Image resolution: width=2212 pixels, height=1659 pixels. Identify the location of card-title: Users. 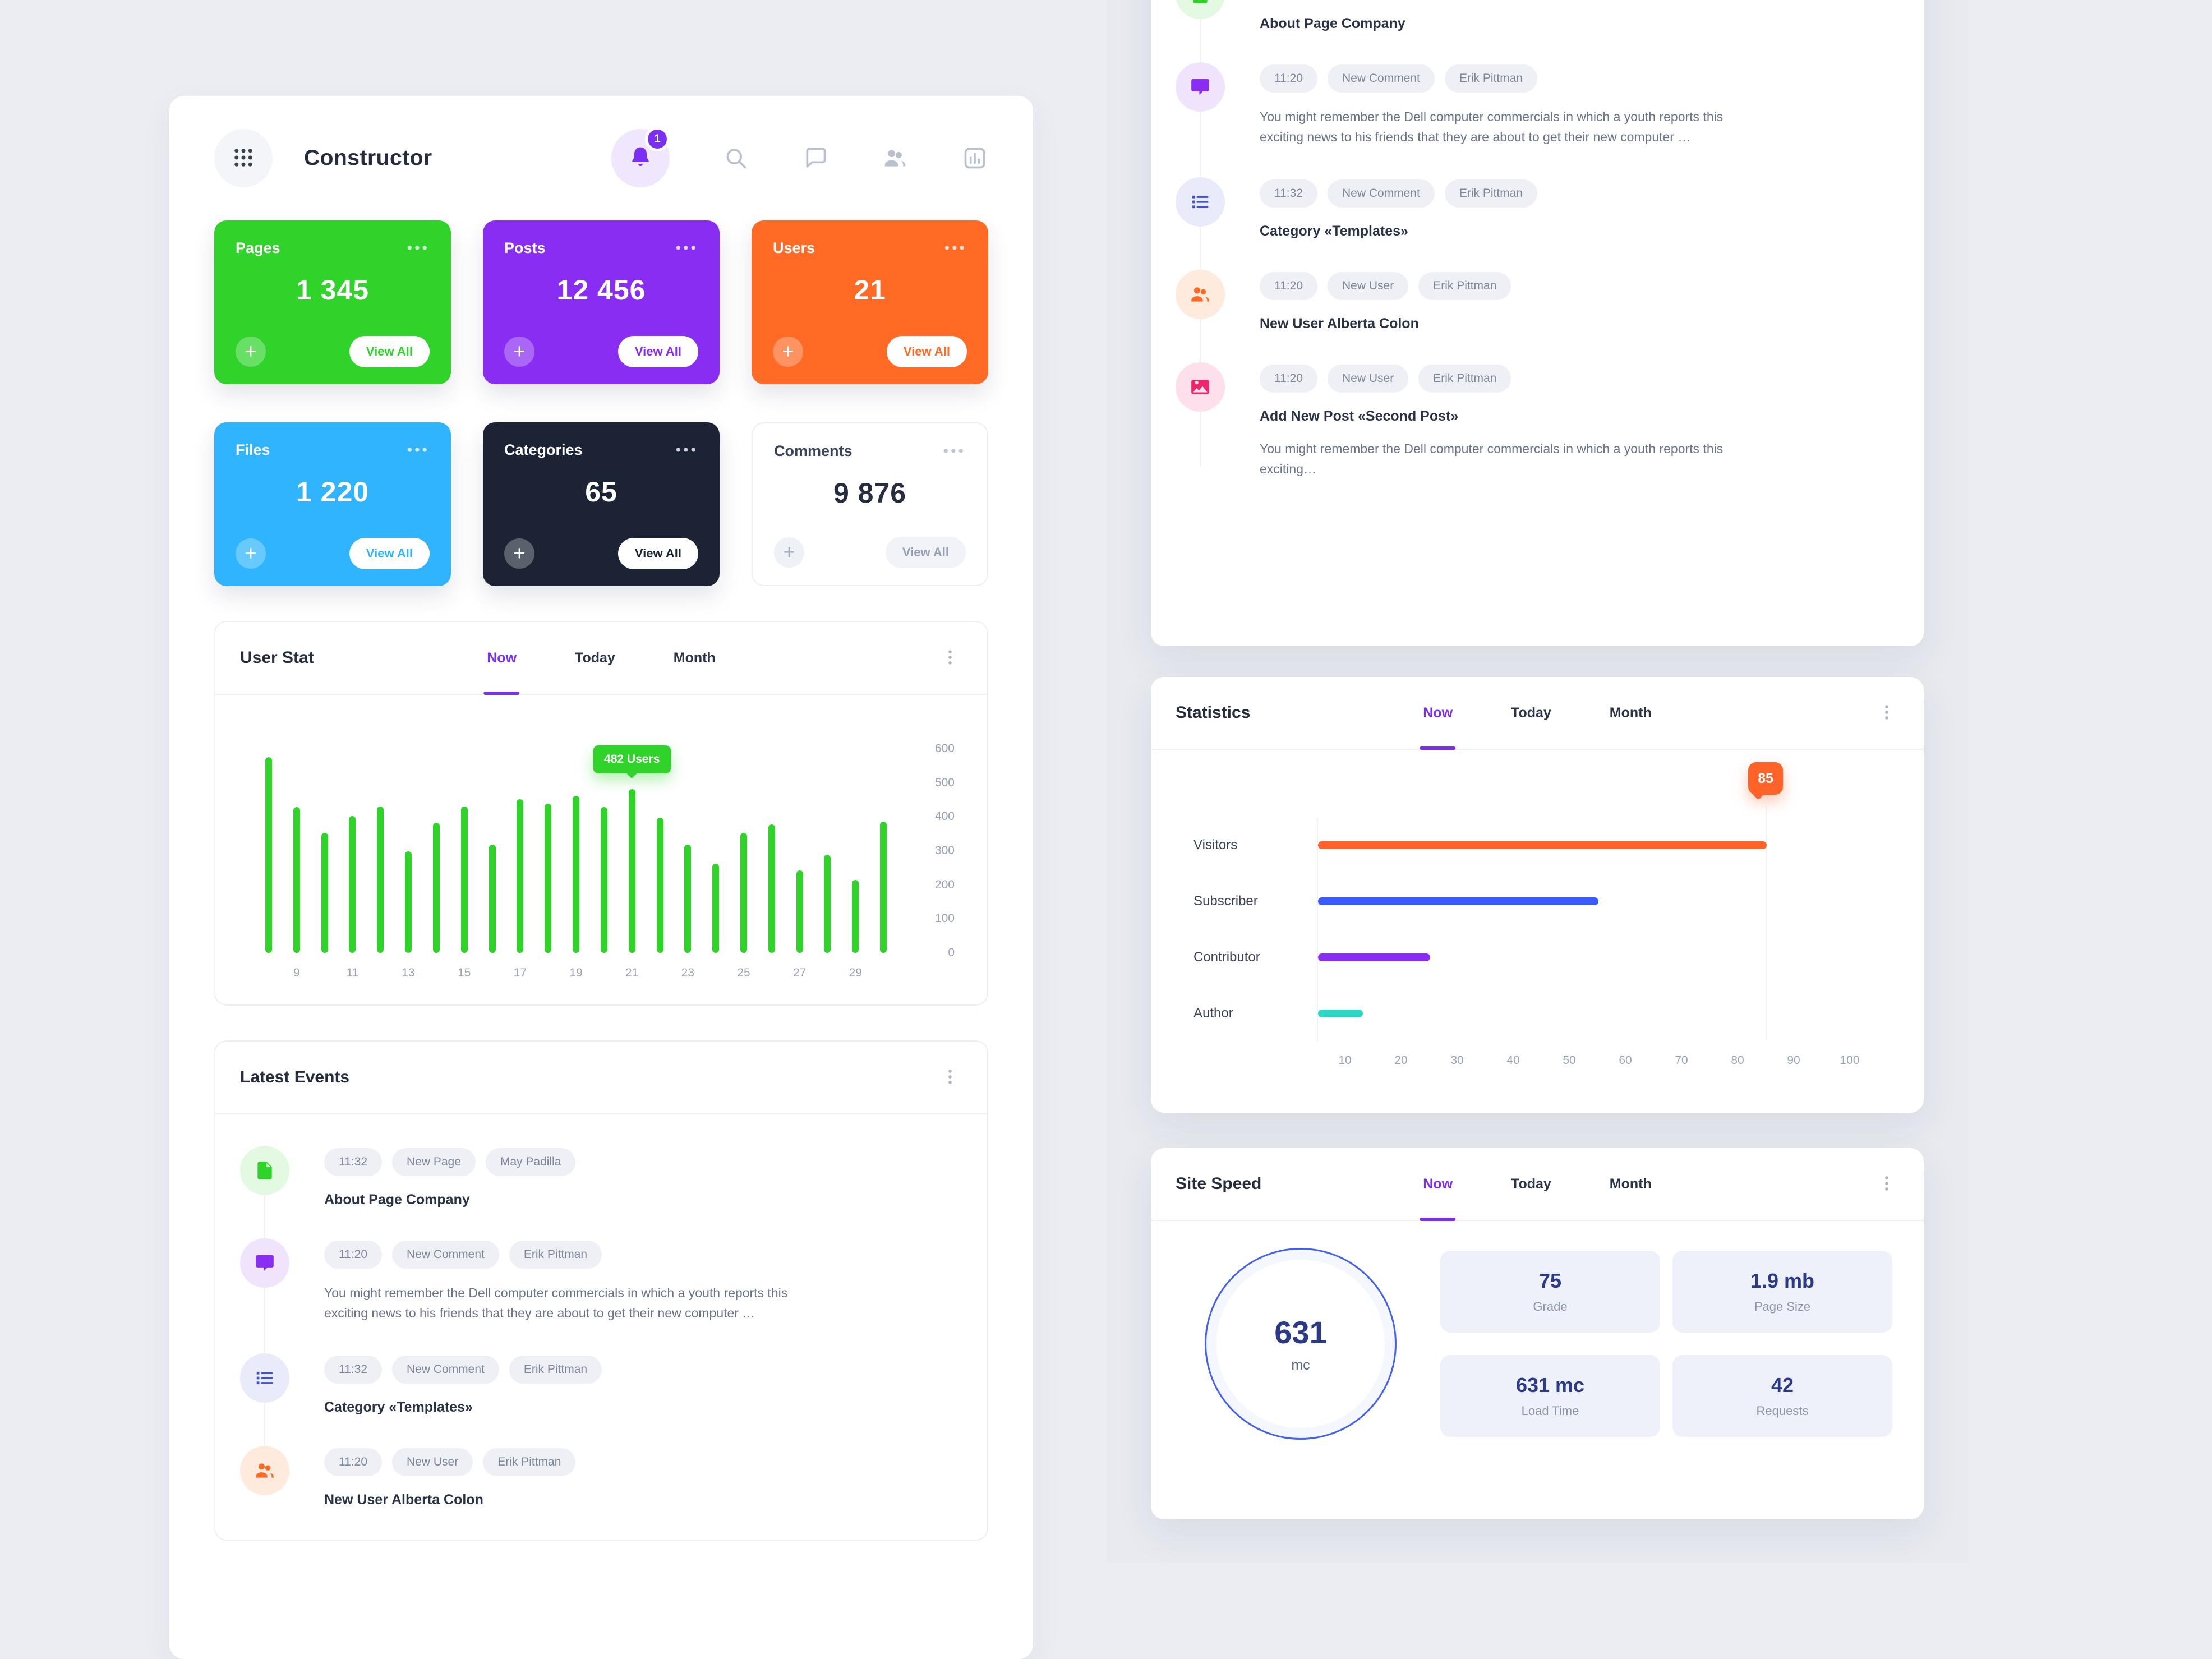
(794, 247).